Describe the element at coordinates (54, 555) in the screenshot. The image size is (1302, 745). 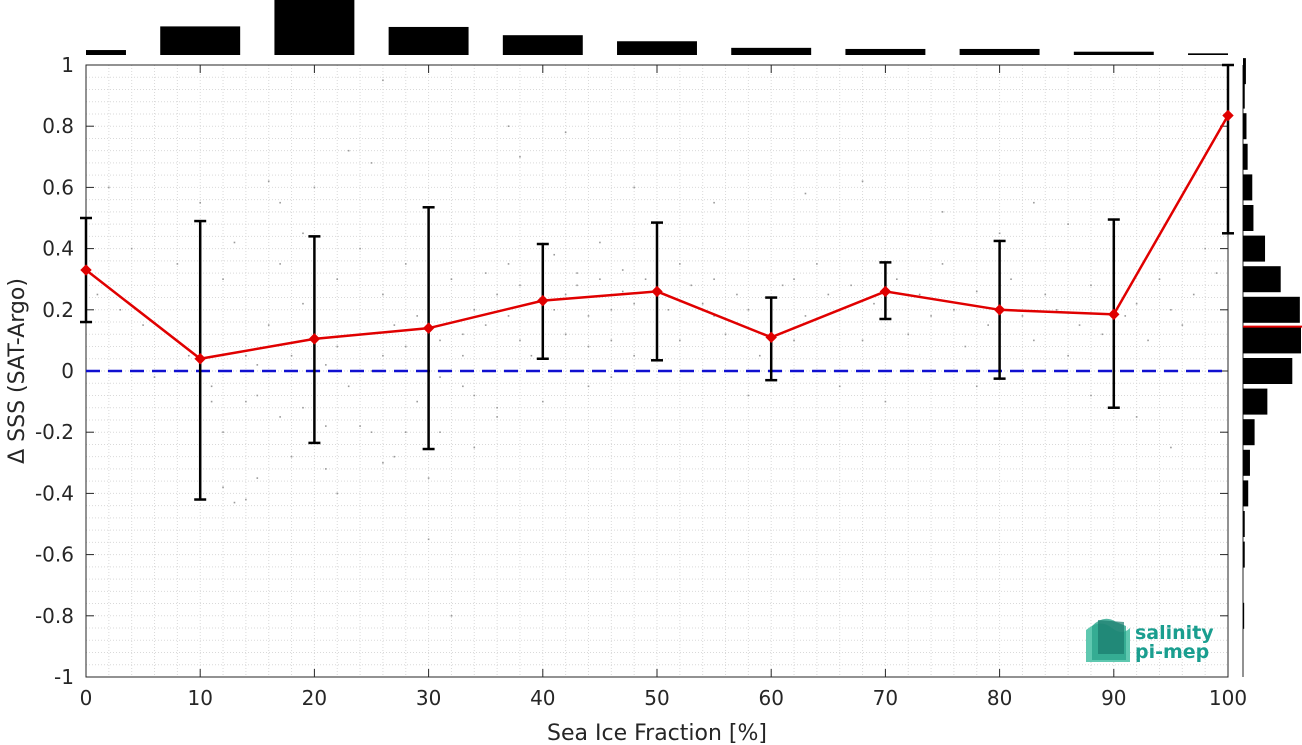
I see `y-tick-label: -0.6` at that location.